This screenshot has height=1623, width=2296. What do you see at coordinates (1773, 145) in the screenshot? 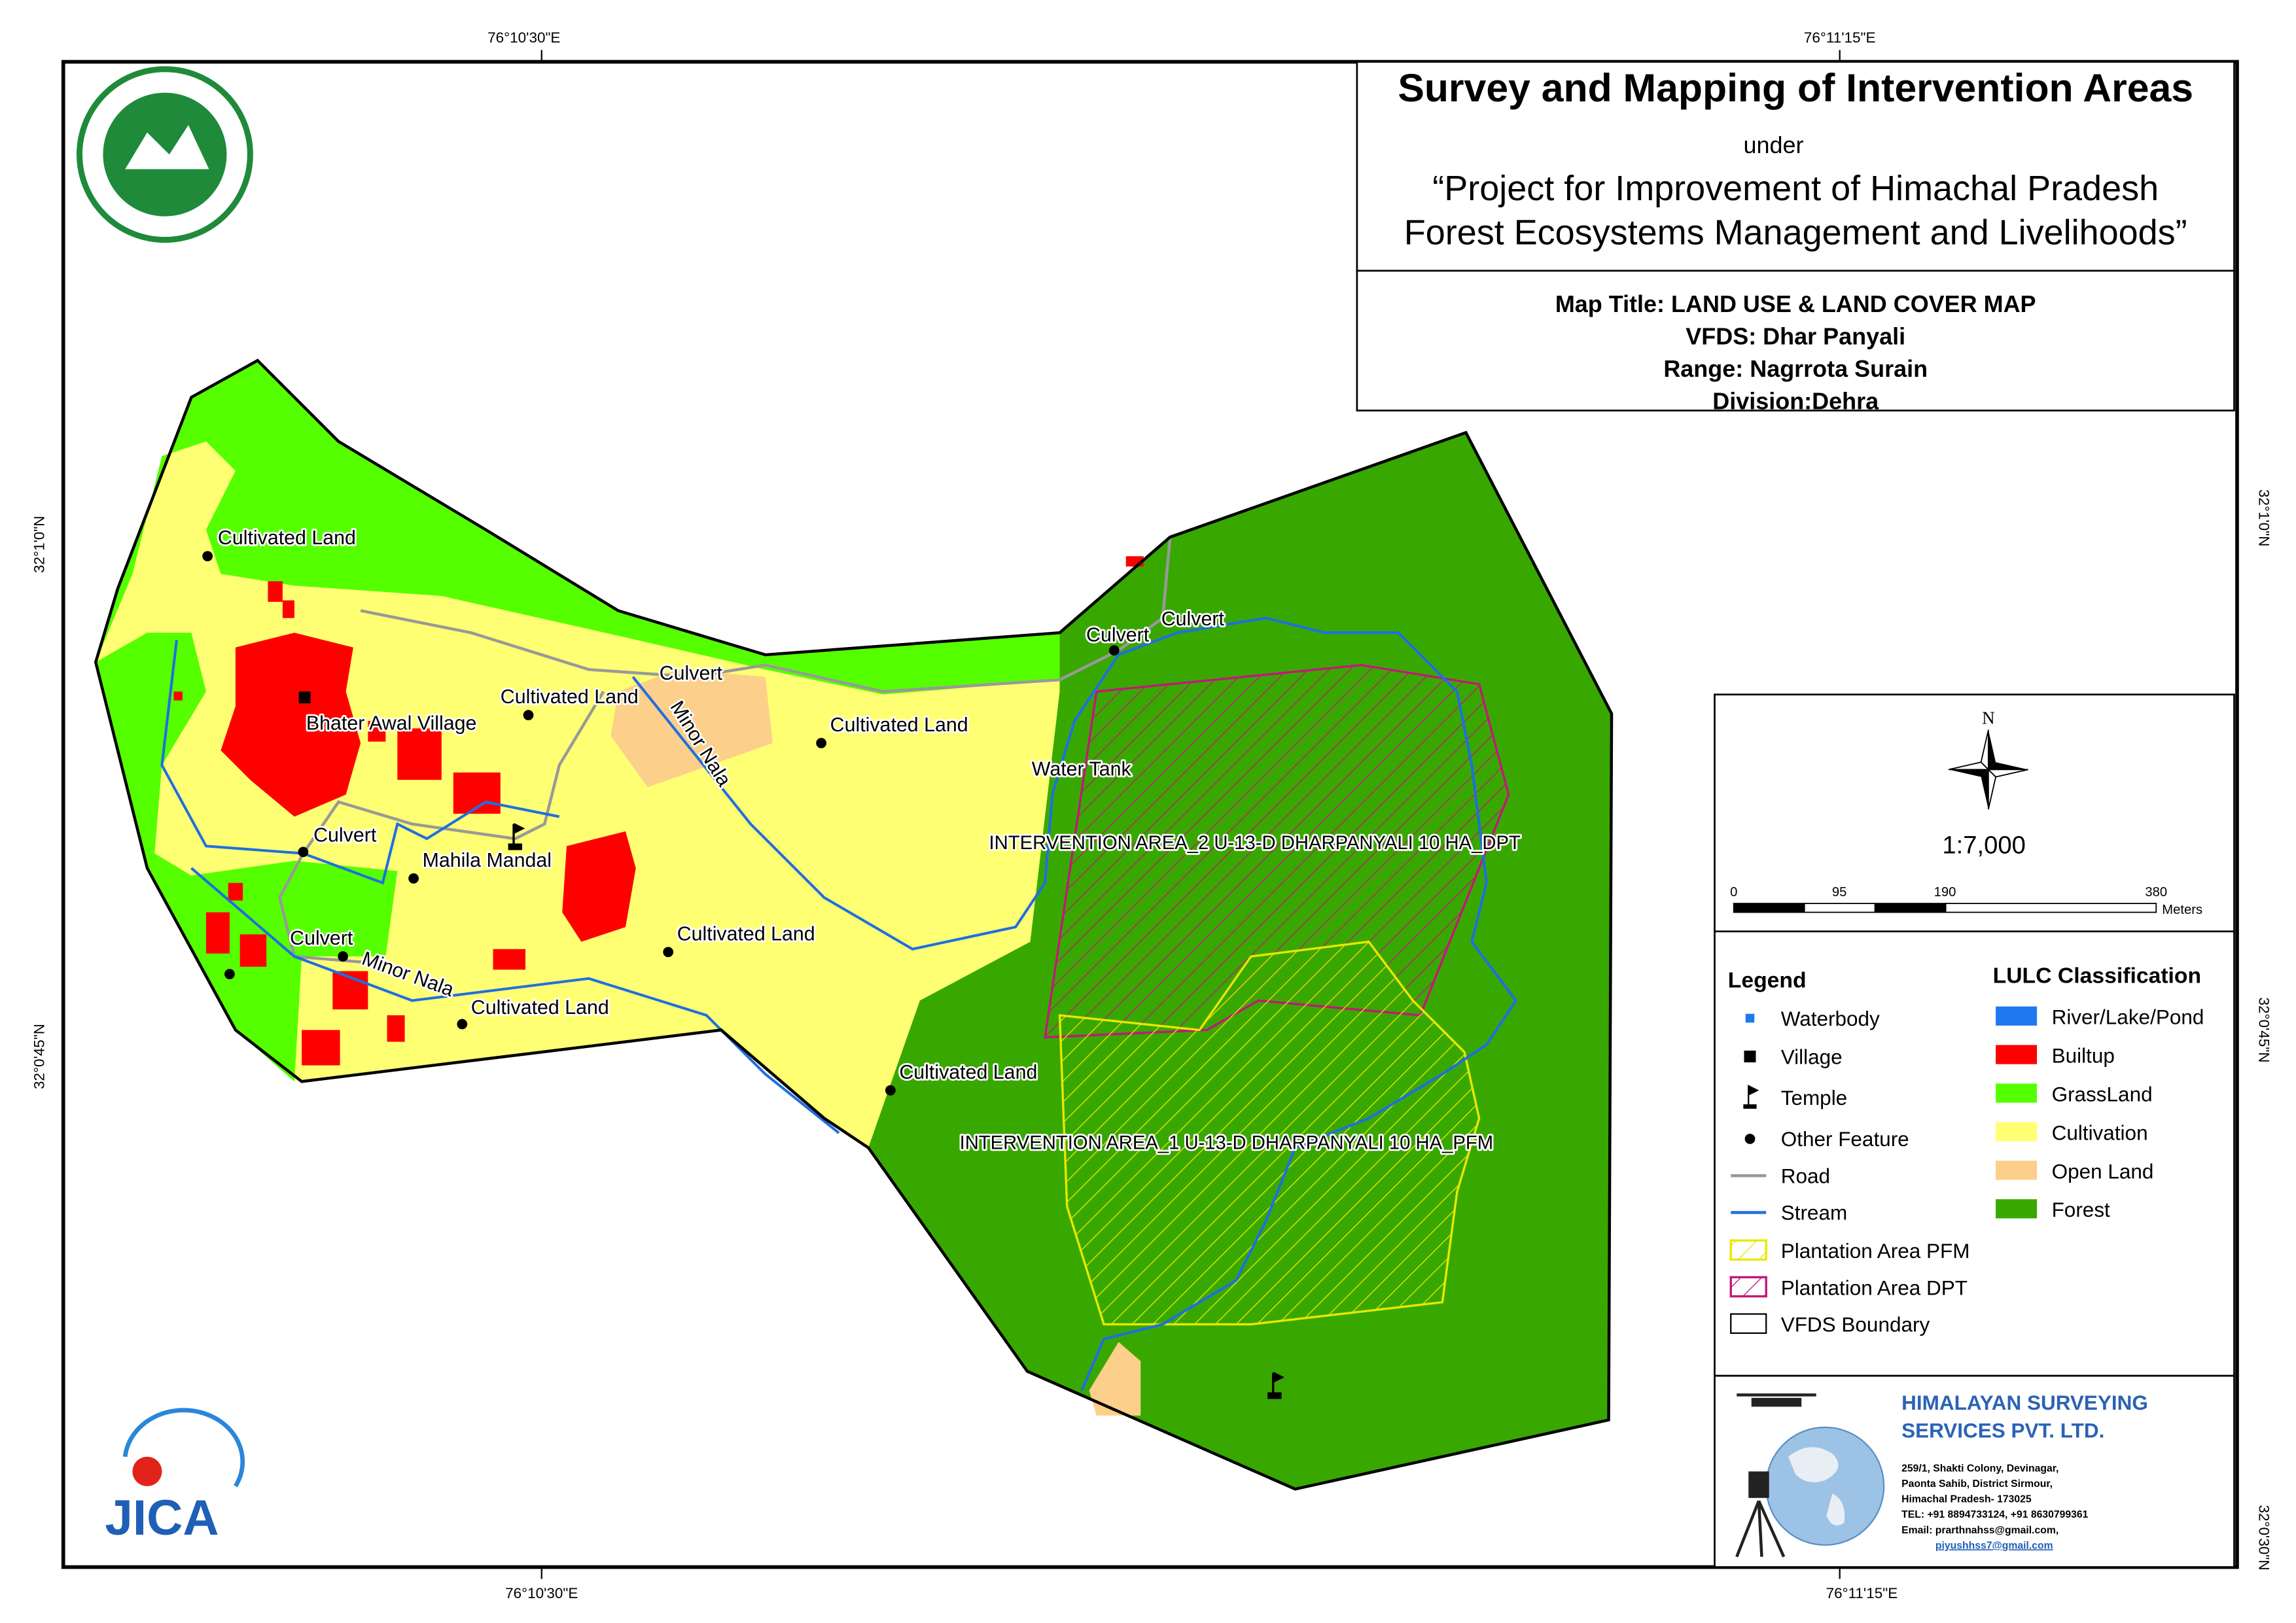
I see `subtitle: under` at bounding box center [1773, 145].